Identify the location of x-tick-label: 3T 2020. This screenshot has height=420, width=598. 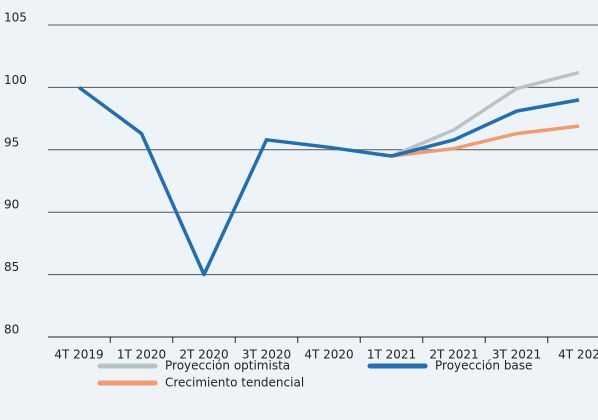
(266, 355).